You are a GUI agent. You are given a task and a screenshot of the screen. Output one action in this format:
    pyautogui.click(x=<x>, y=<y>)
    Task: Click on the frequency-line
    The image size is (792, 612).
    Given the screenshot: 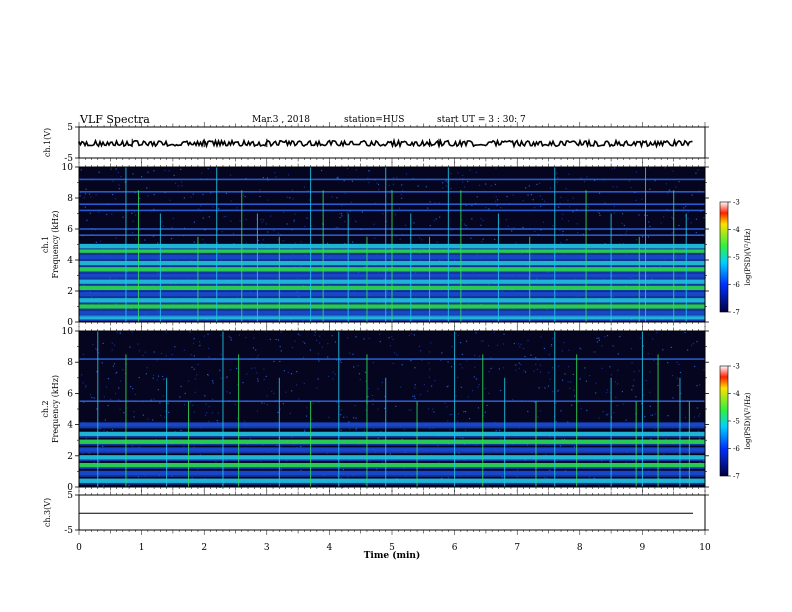 What is the action you would take?
    pyautogui.click(x=392, y=179)
    